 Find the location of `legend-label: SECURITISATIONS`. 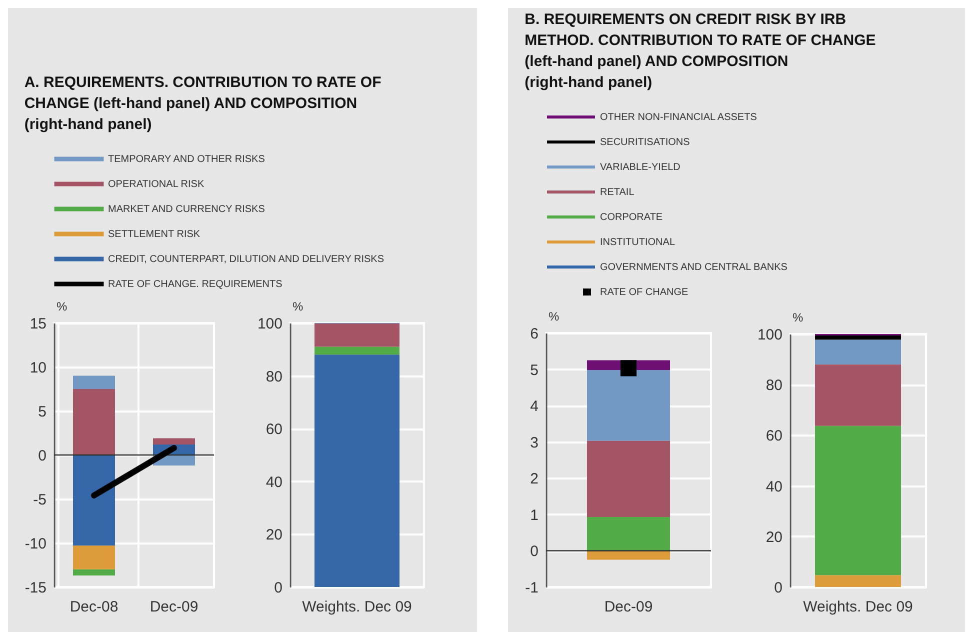

legend-label: SECURITISATIONS is located at coordinates (645, 142).